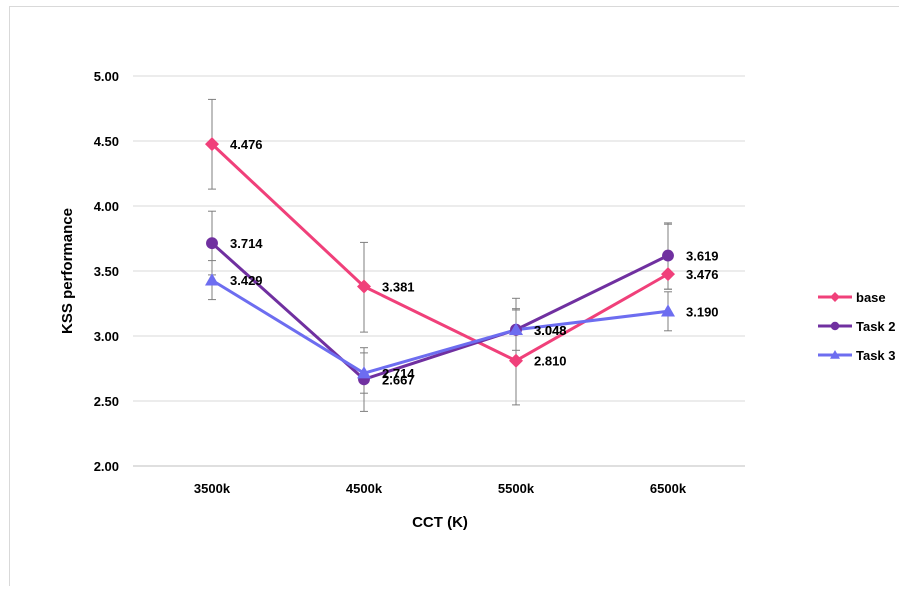 This screenshot has width=904, height=590. I want to click on x-axis-title: CCT (K), so click(440, 522).